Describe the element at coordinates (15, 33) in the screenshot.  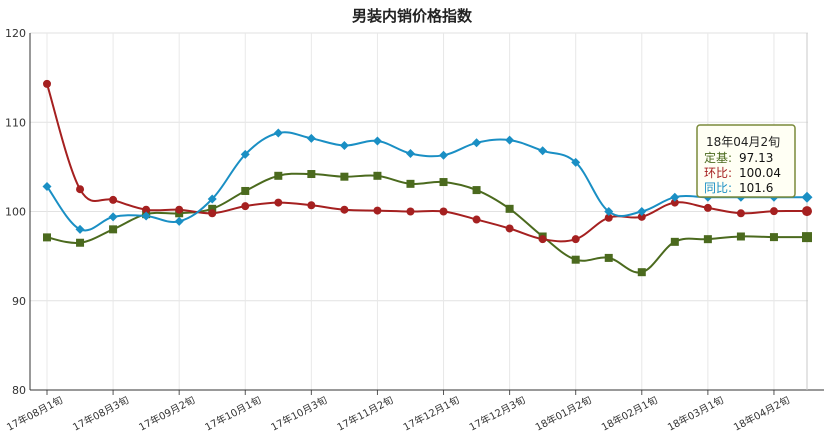
I see `y-tick-label: 120` at that location.